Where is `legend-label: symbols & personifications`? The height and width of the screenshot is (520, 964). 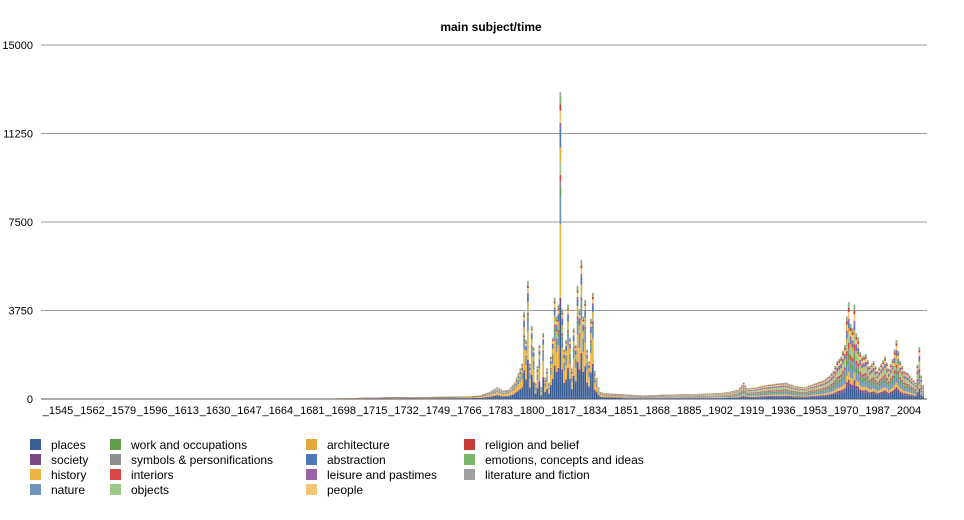
legend-label: symbols & personifications is located at coordinates (202, 460).